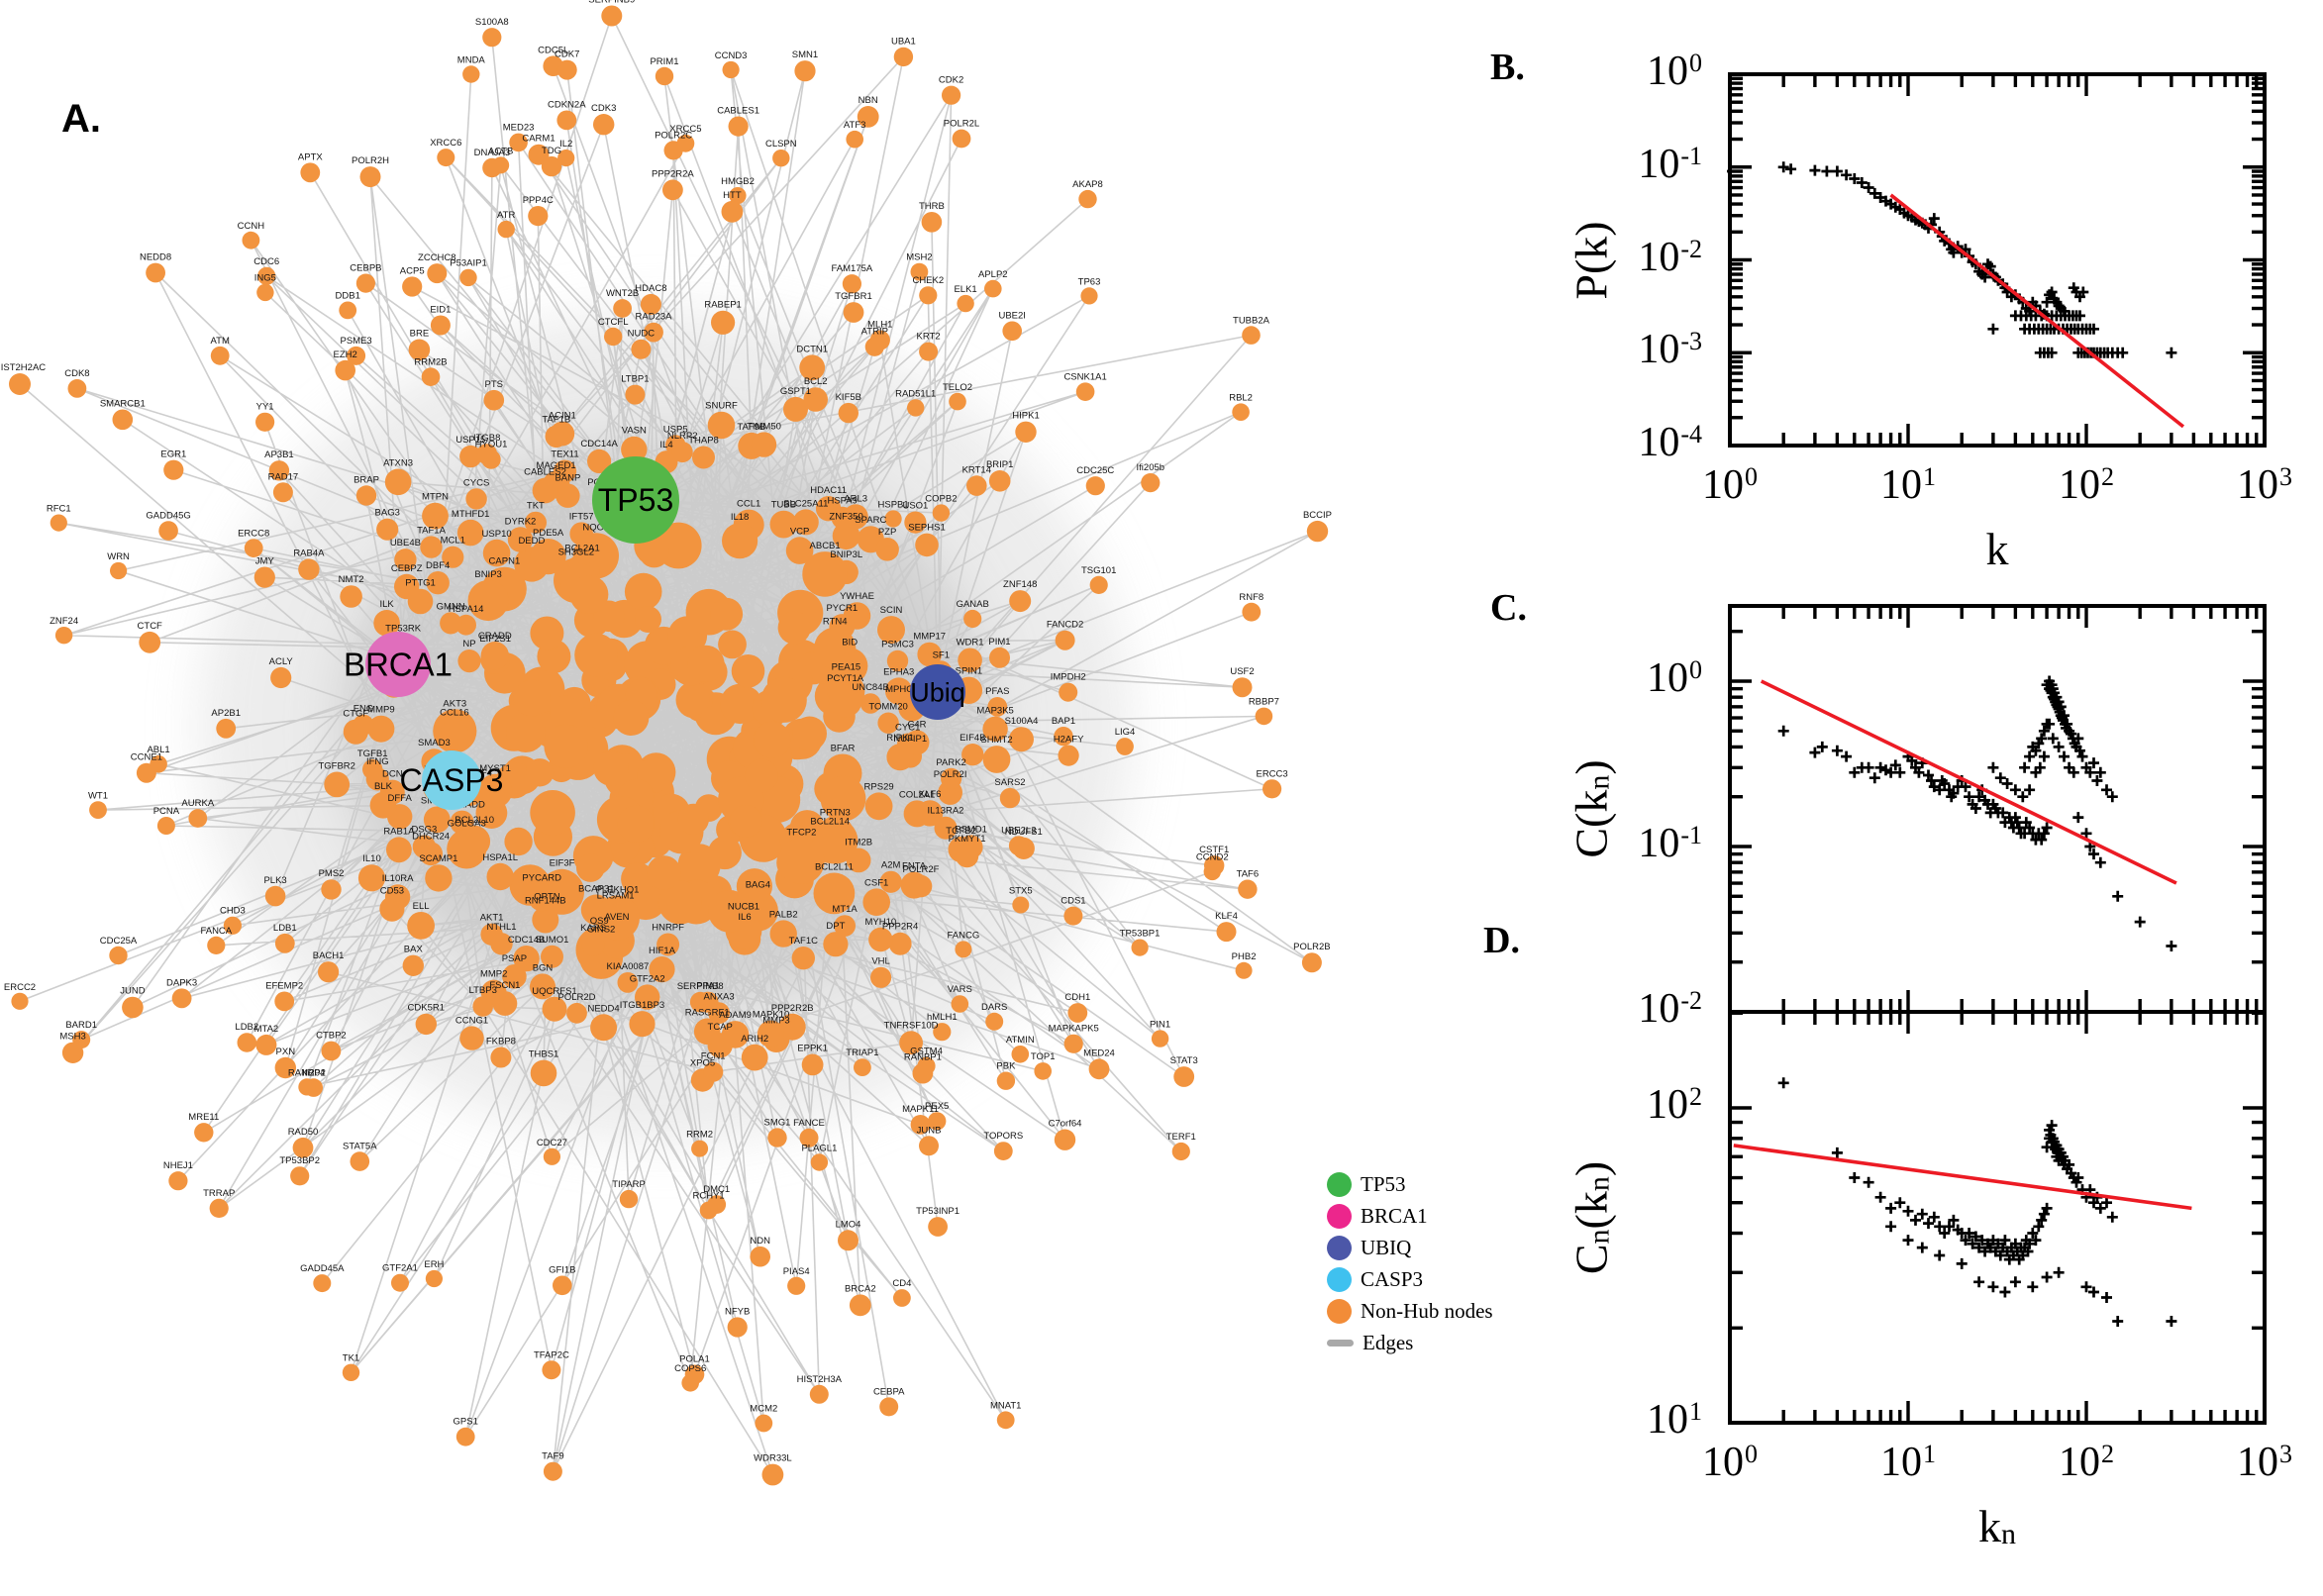  Describe the element at coordinates (758, 885) in the screenshot. I see `gene-label: BAG4` at that location.